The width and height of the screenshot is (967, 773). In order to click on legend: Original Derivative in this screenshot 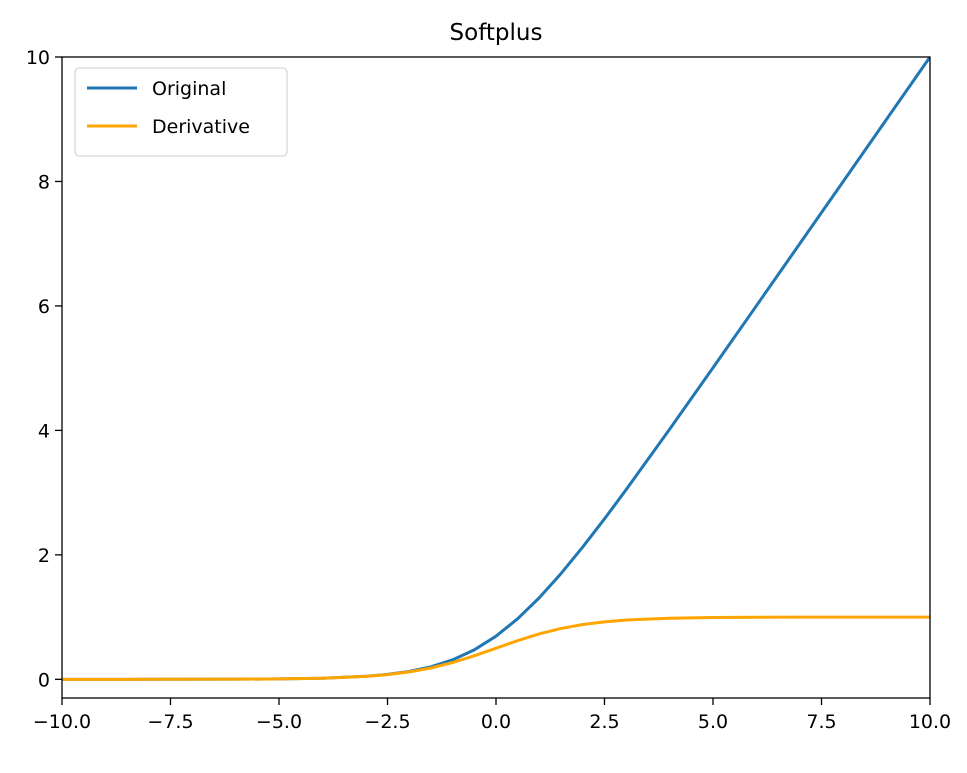, I will do `click(181, 112)`.